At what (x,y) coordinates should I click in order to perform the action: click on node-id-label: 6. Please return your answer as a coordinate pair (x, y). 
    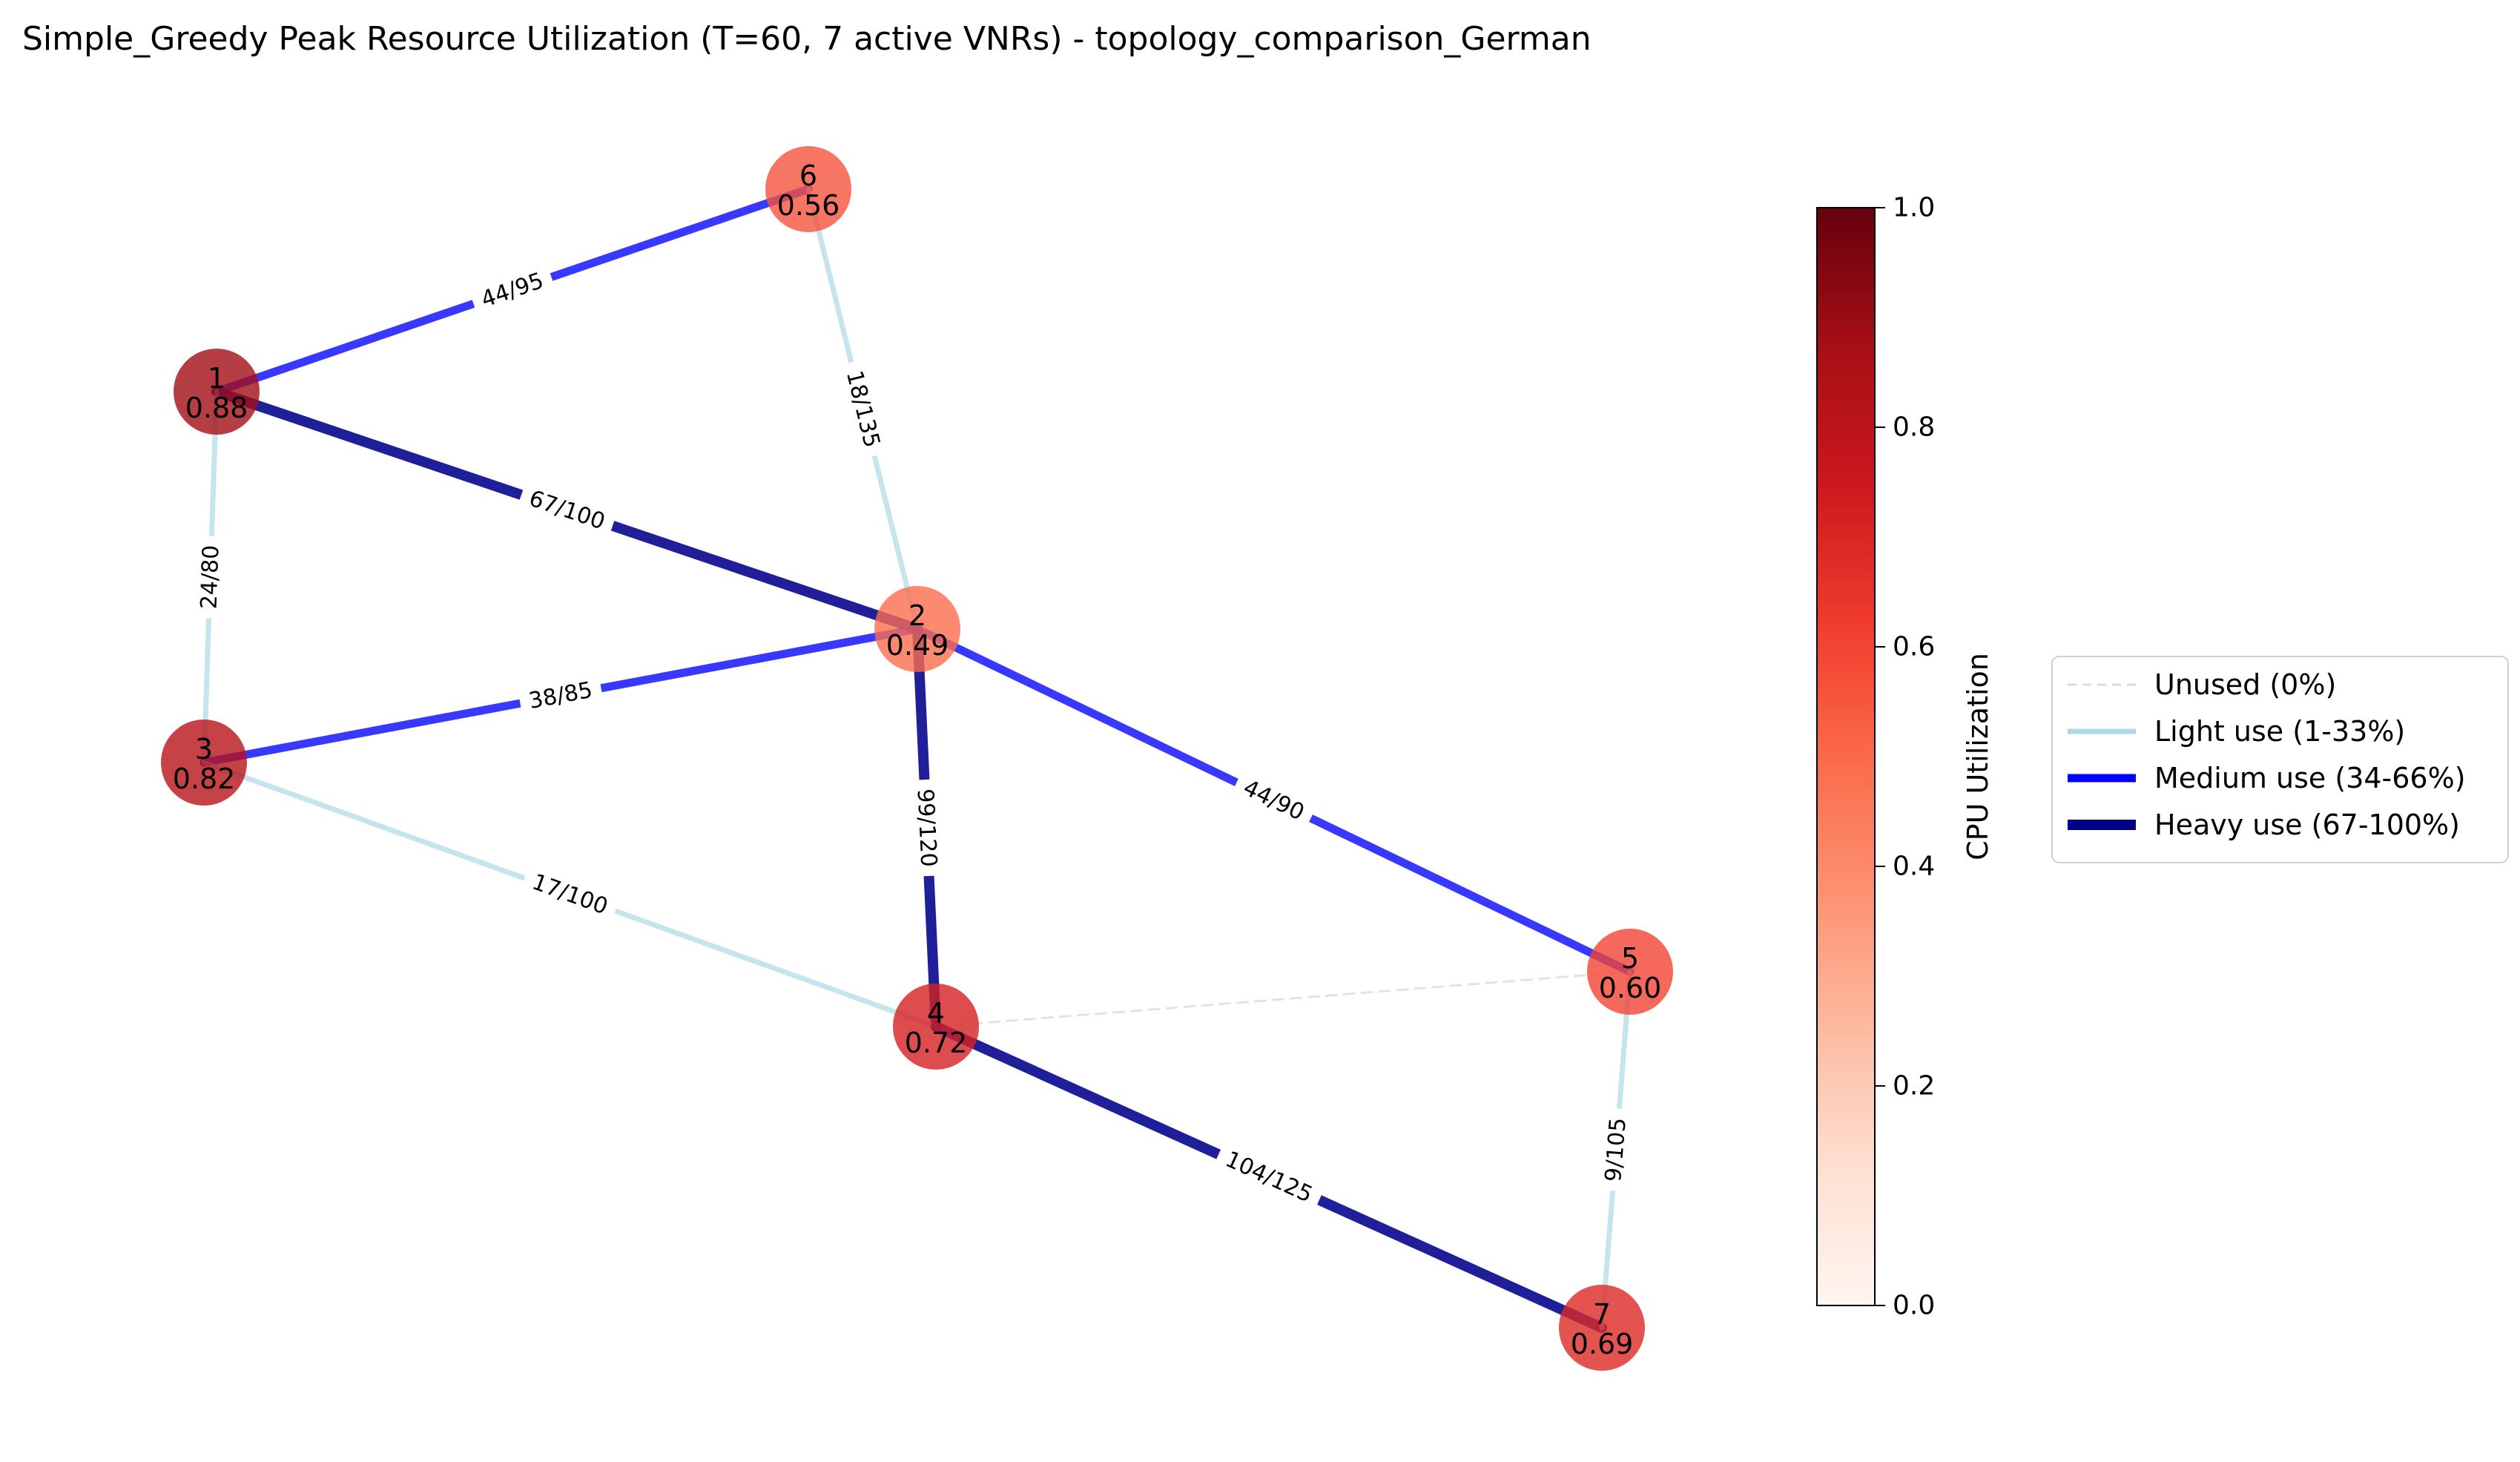
    Looking at the image, I should click on (808, 175).